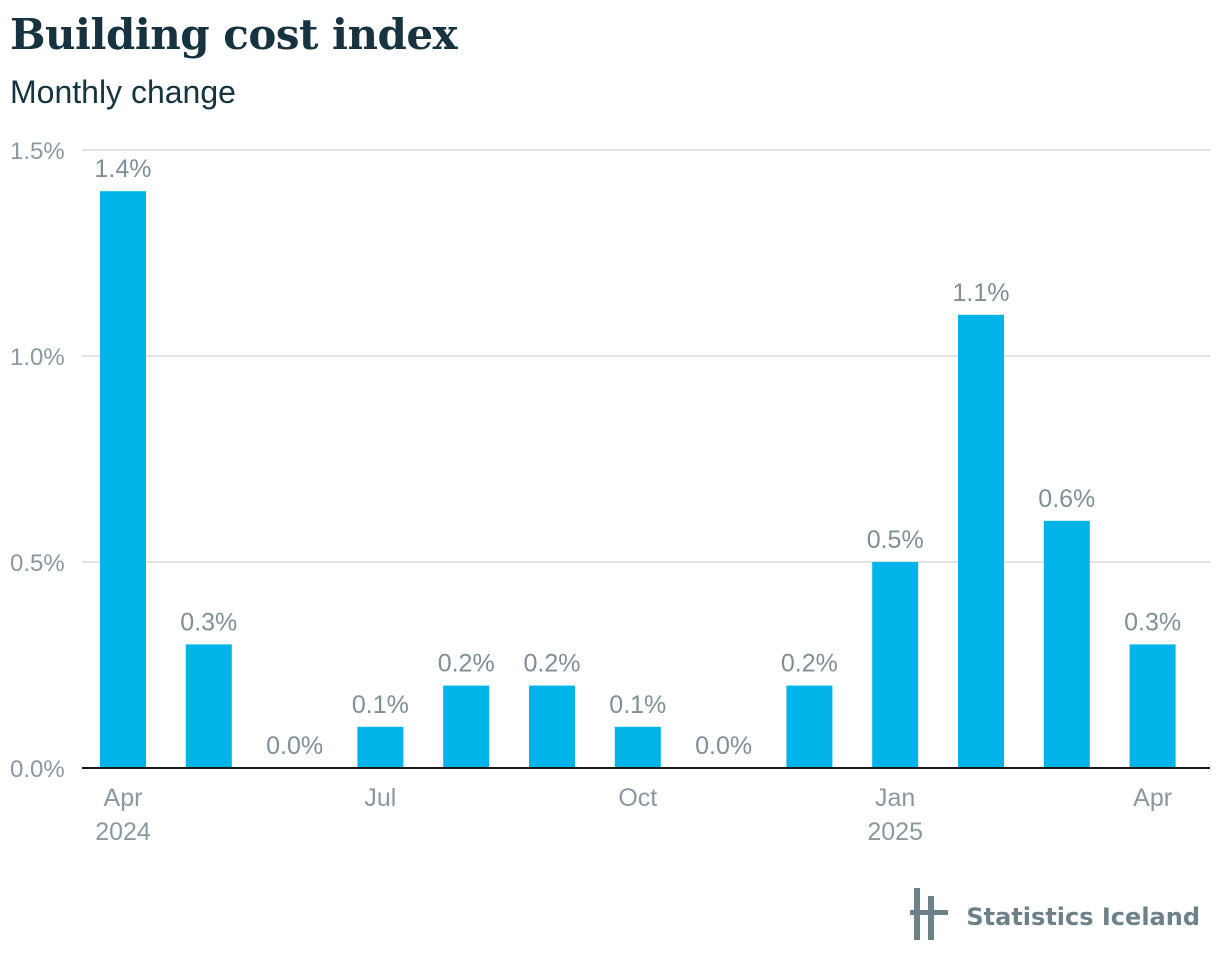  What do you see at coordinates (930, 916) in the screenshot?
I see `statistics-iceland-logo-icon` at bounding box center [930, 916].